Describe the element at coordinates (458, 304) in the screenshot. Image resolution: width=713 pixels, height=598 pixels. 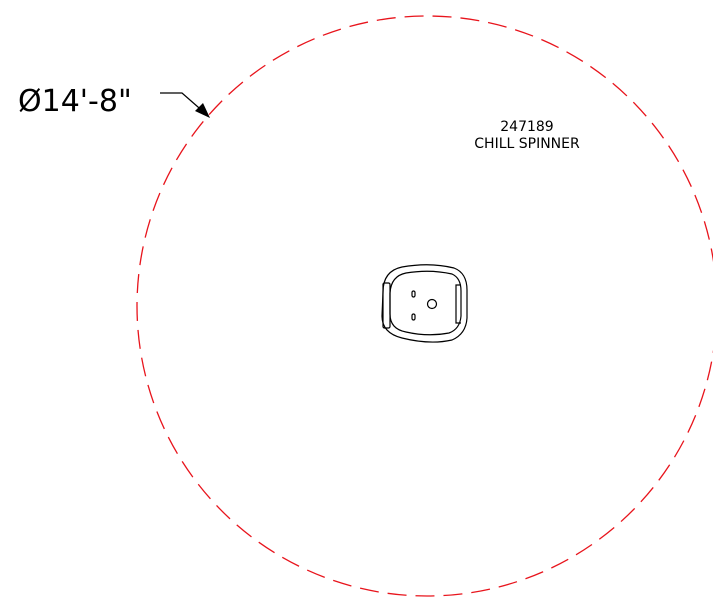
I see `right-bracket` at that location.